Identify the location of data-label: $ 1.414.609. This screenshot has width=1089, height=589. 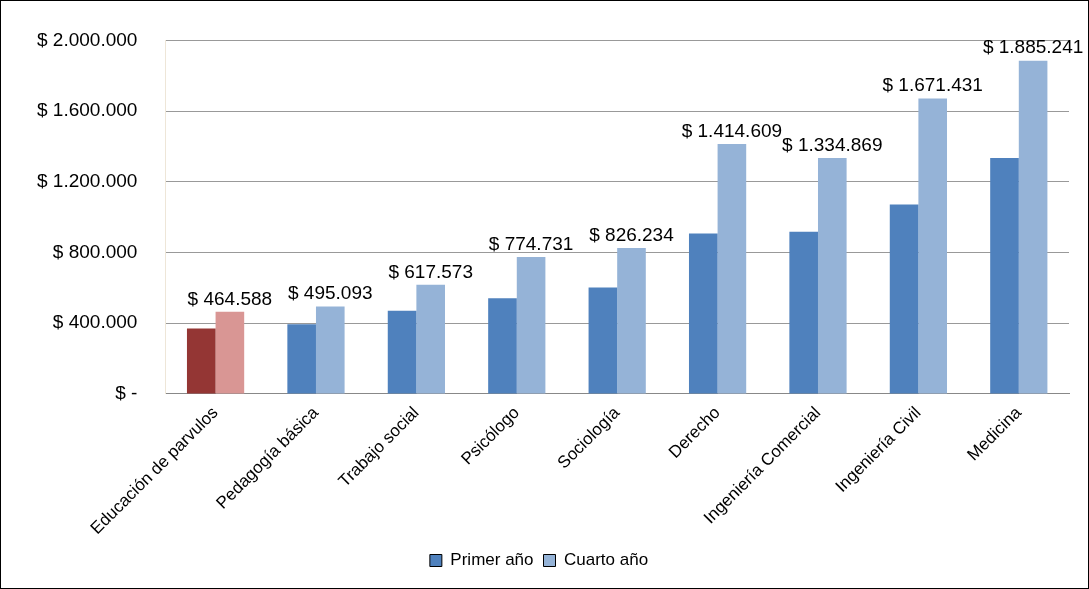
(732, 130).